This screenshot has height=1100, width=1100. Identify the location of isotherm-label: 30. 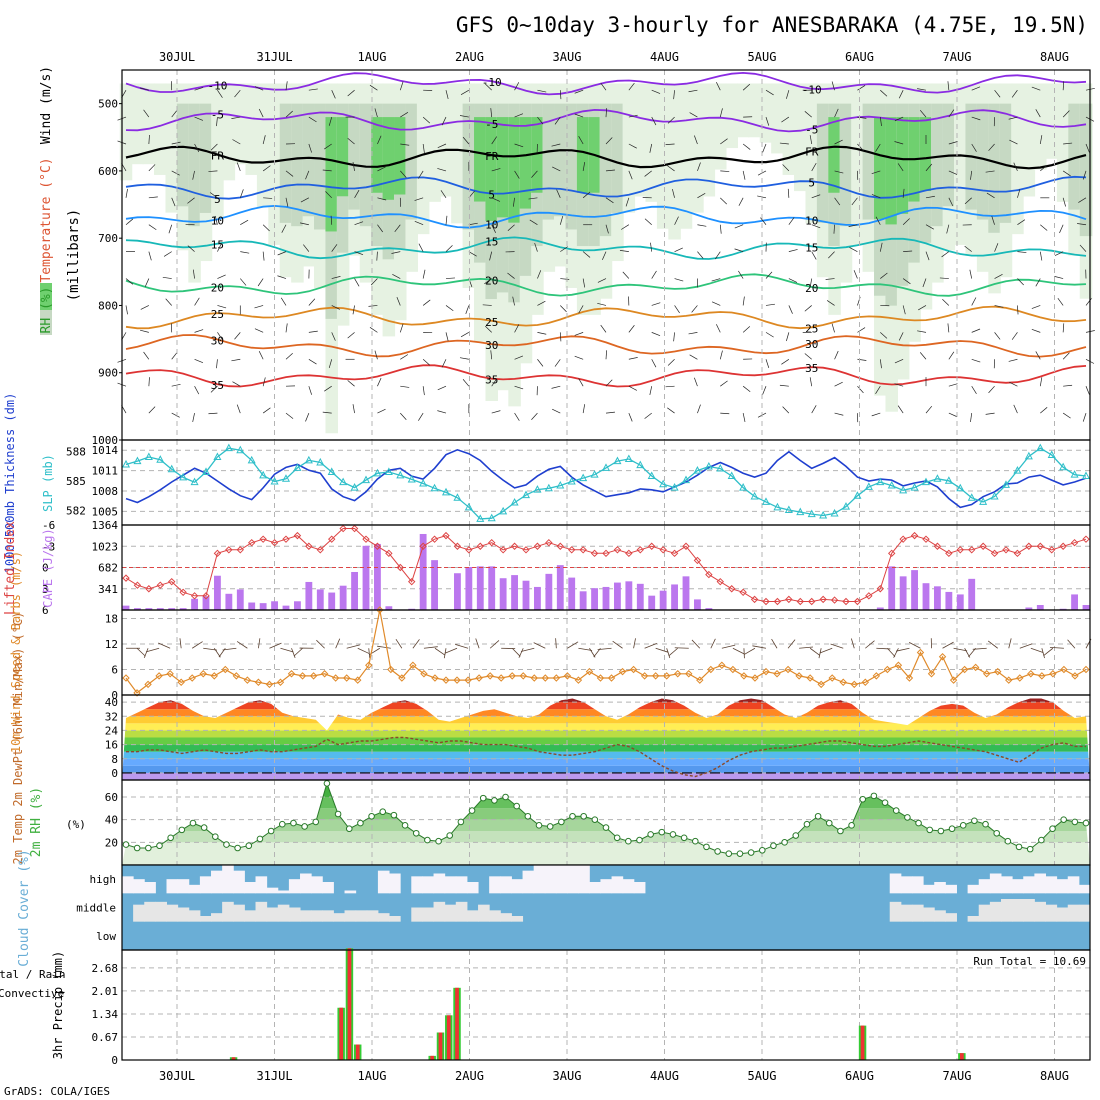
(217, 340).